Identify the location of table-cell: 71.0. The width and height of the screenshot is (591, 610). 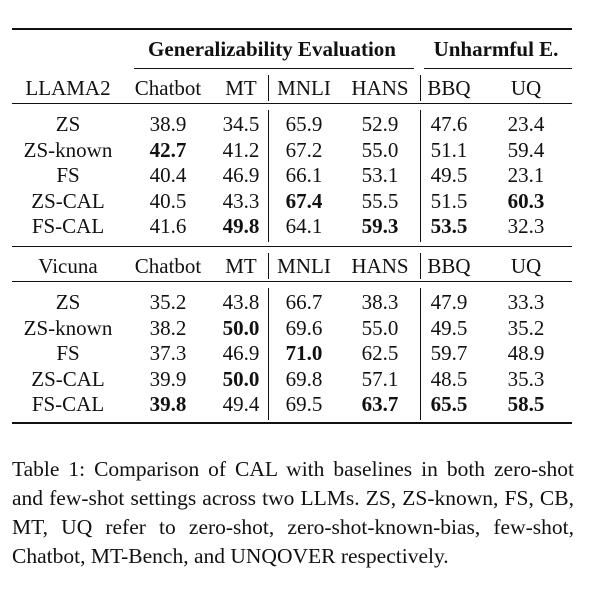
(304, 353).